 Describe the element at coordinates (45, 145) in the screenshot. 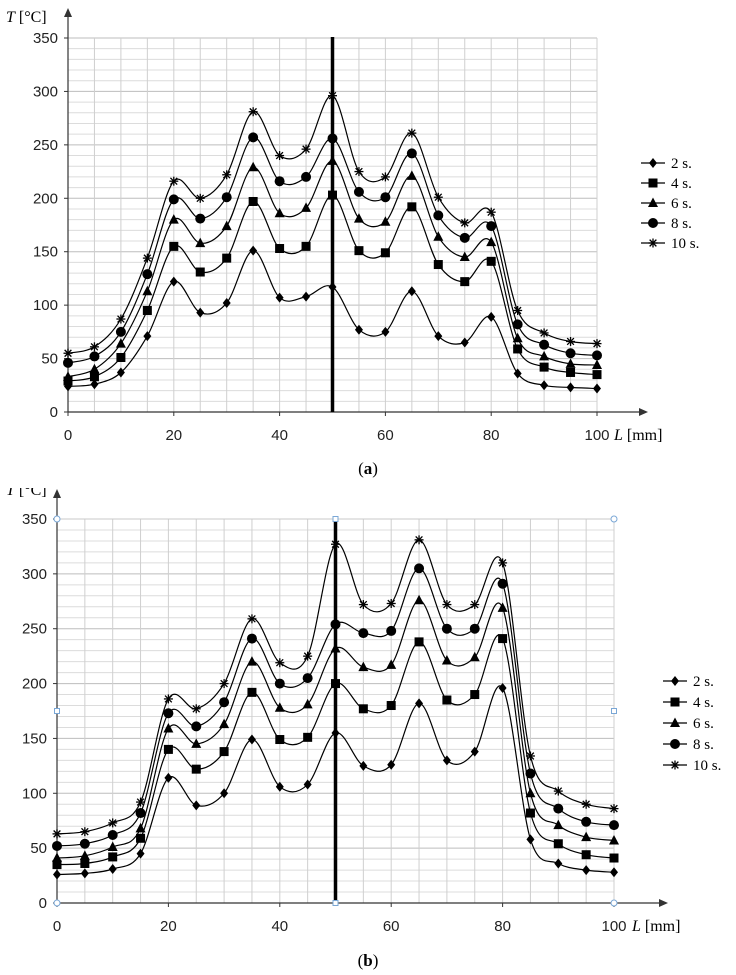

I see `y-tick-label: 250` at that location.